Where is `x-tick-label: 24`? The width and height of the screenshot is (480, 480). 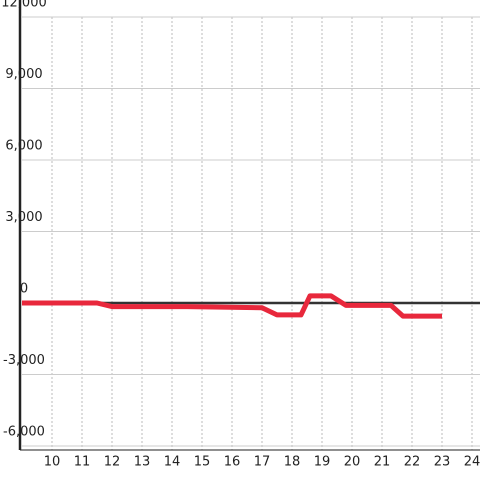 x-tick-label: 24 is located at coordinates (472, 462).